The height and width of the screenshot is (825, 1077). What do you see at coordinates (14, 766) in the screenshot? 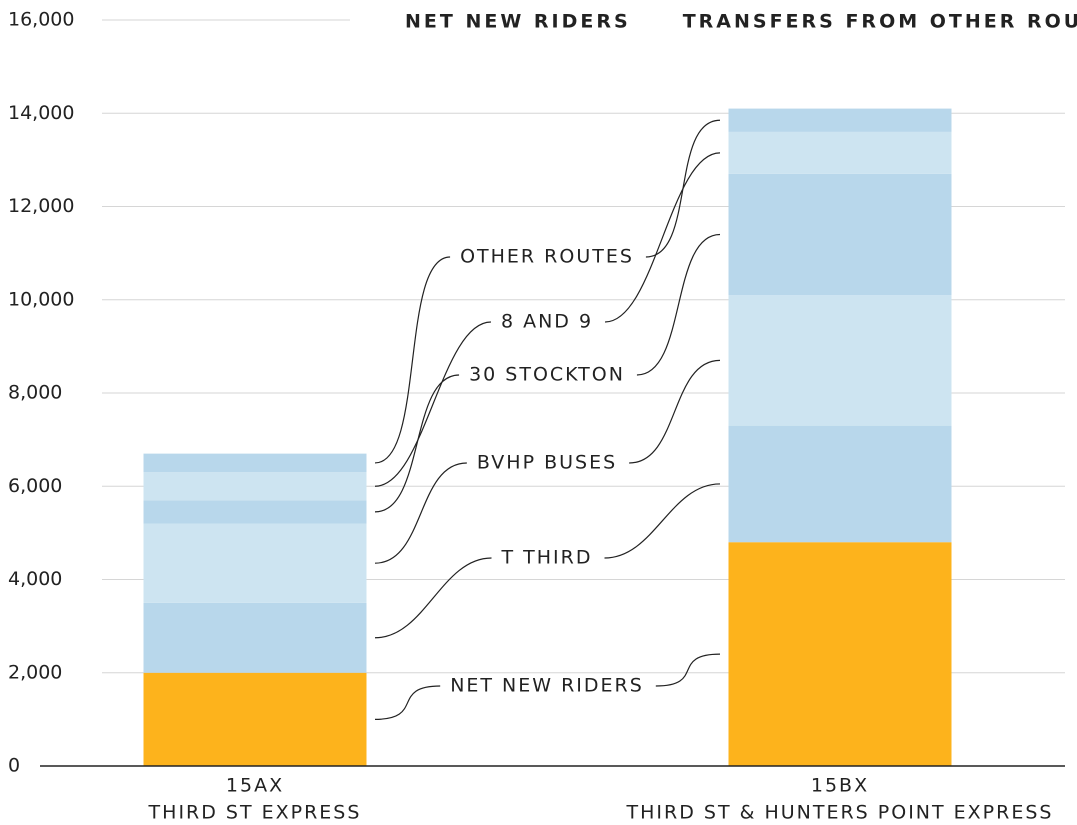
I see `y-tick-label: 0` at bounding box center [14, 766].